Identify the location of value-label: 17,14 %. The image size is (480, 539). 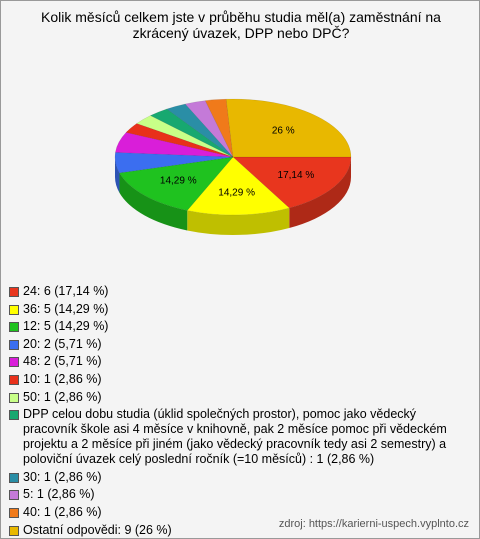
(296, 175).